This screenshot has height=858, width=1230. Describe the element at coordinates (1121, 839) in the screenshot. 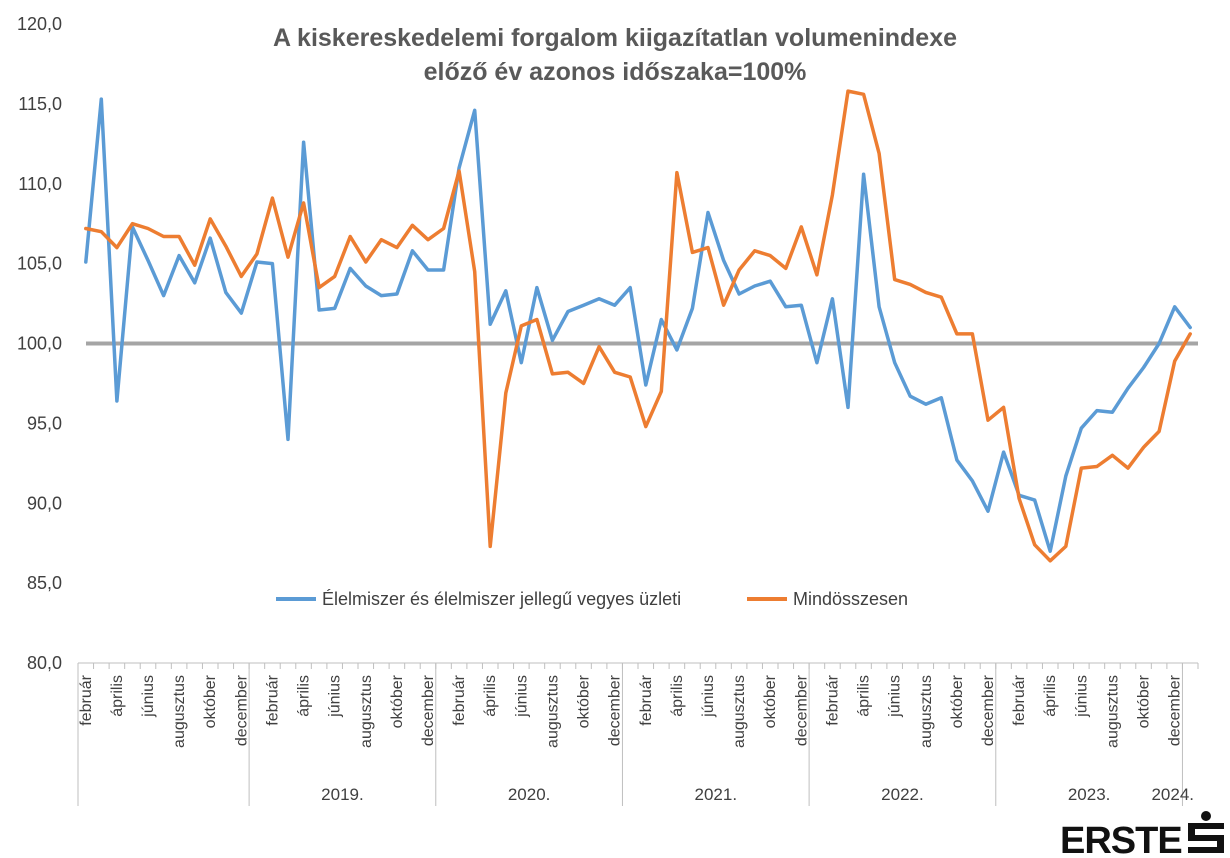

I see `logo-text: ERSTE` at that location.